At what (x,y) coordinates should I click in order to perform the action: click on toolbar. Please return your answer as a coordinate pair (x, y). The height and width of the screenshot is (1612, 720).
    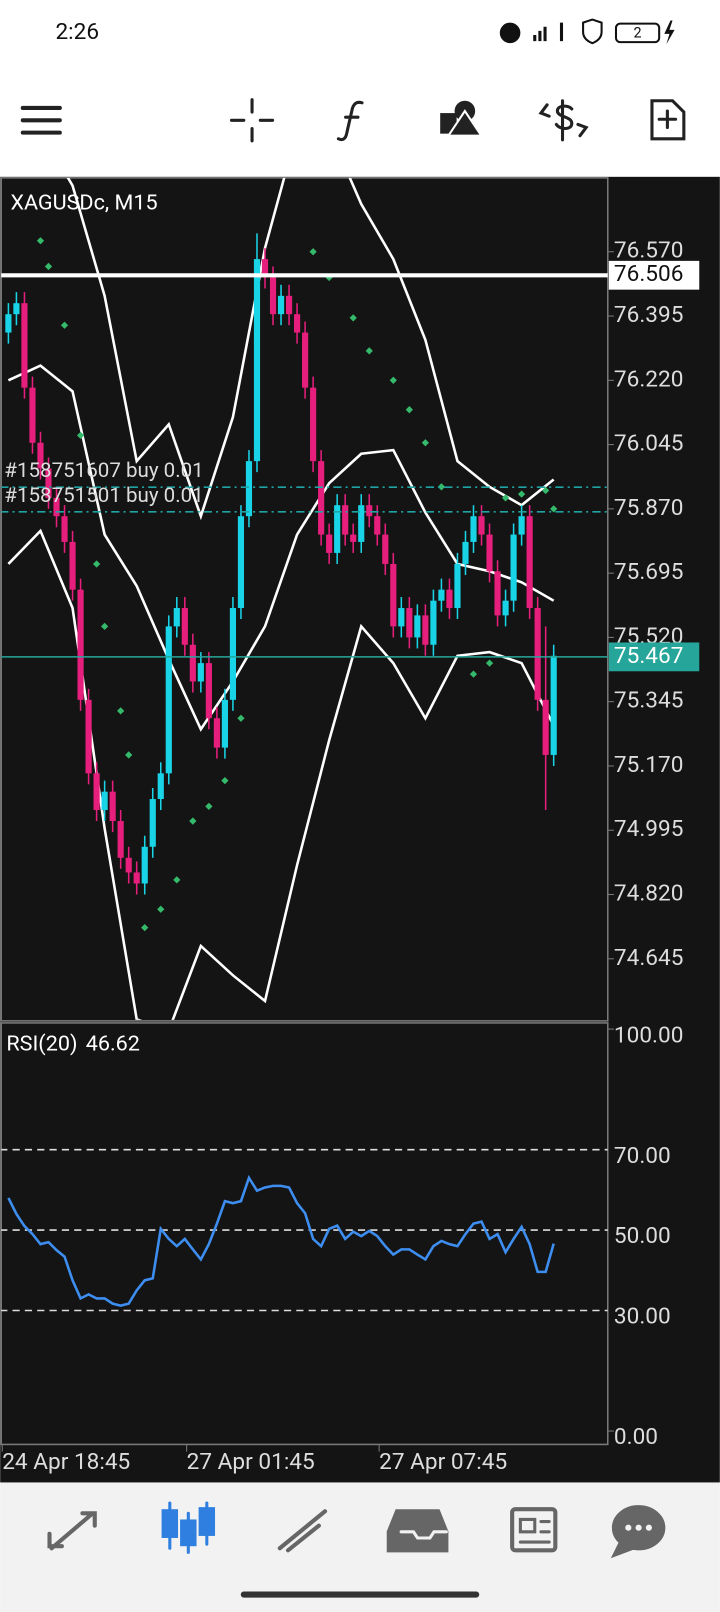
    Looking at the image, I should click on (353, 120).